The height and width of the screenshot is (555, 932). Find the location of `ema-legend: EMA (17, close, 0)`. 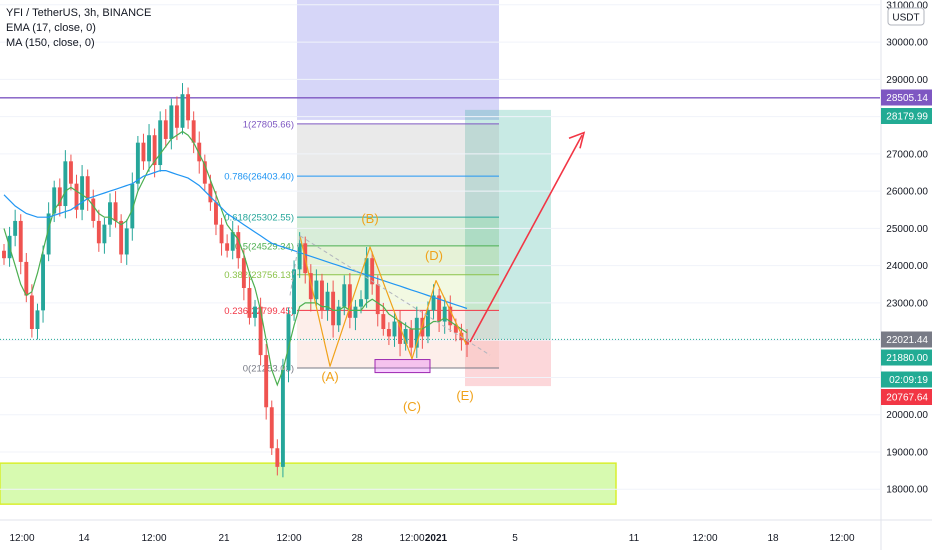

ema-legend: EMA (17, close, 0) is located at coordinates (51, 28).